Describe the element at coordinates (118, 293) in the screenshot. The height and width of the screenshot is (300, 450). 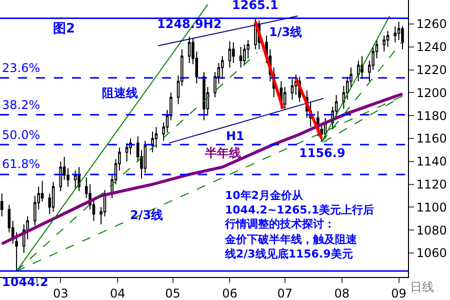
I see `x-tick-label: 04` at that location.